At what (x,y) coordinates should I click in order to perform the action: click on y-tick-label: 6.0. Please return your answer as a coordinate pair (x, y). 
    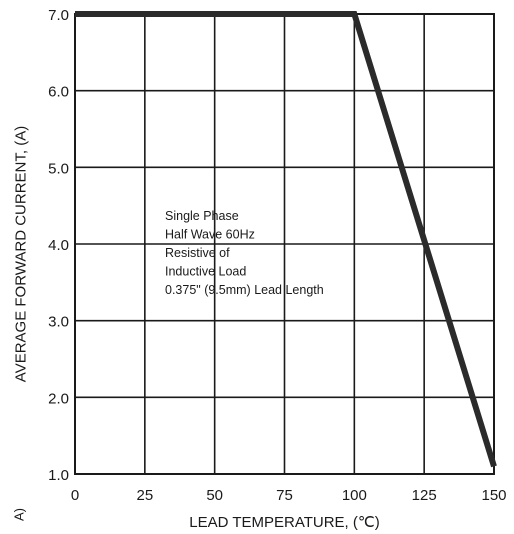
    Looking at the image, I should click on (58, 92).